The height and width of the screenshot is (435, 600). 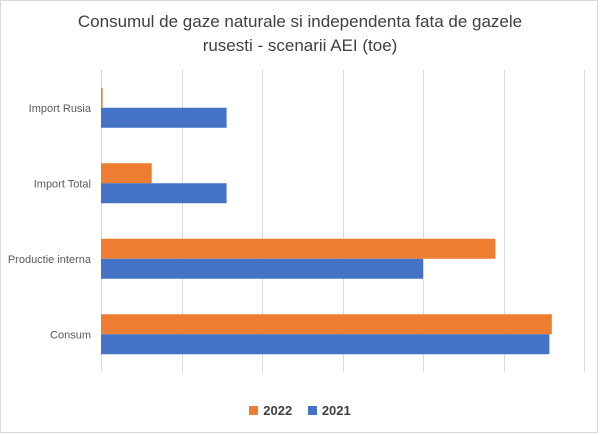 What do you see at coordinates (70, 335) in the screenshot?
I see `category-label-consum: Consum` at bounding box center [70, 335].